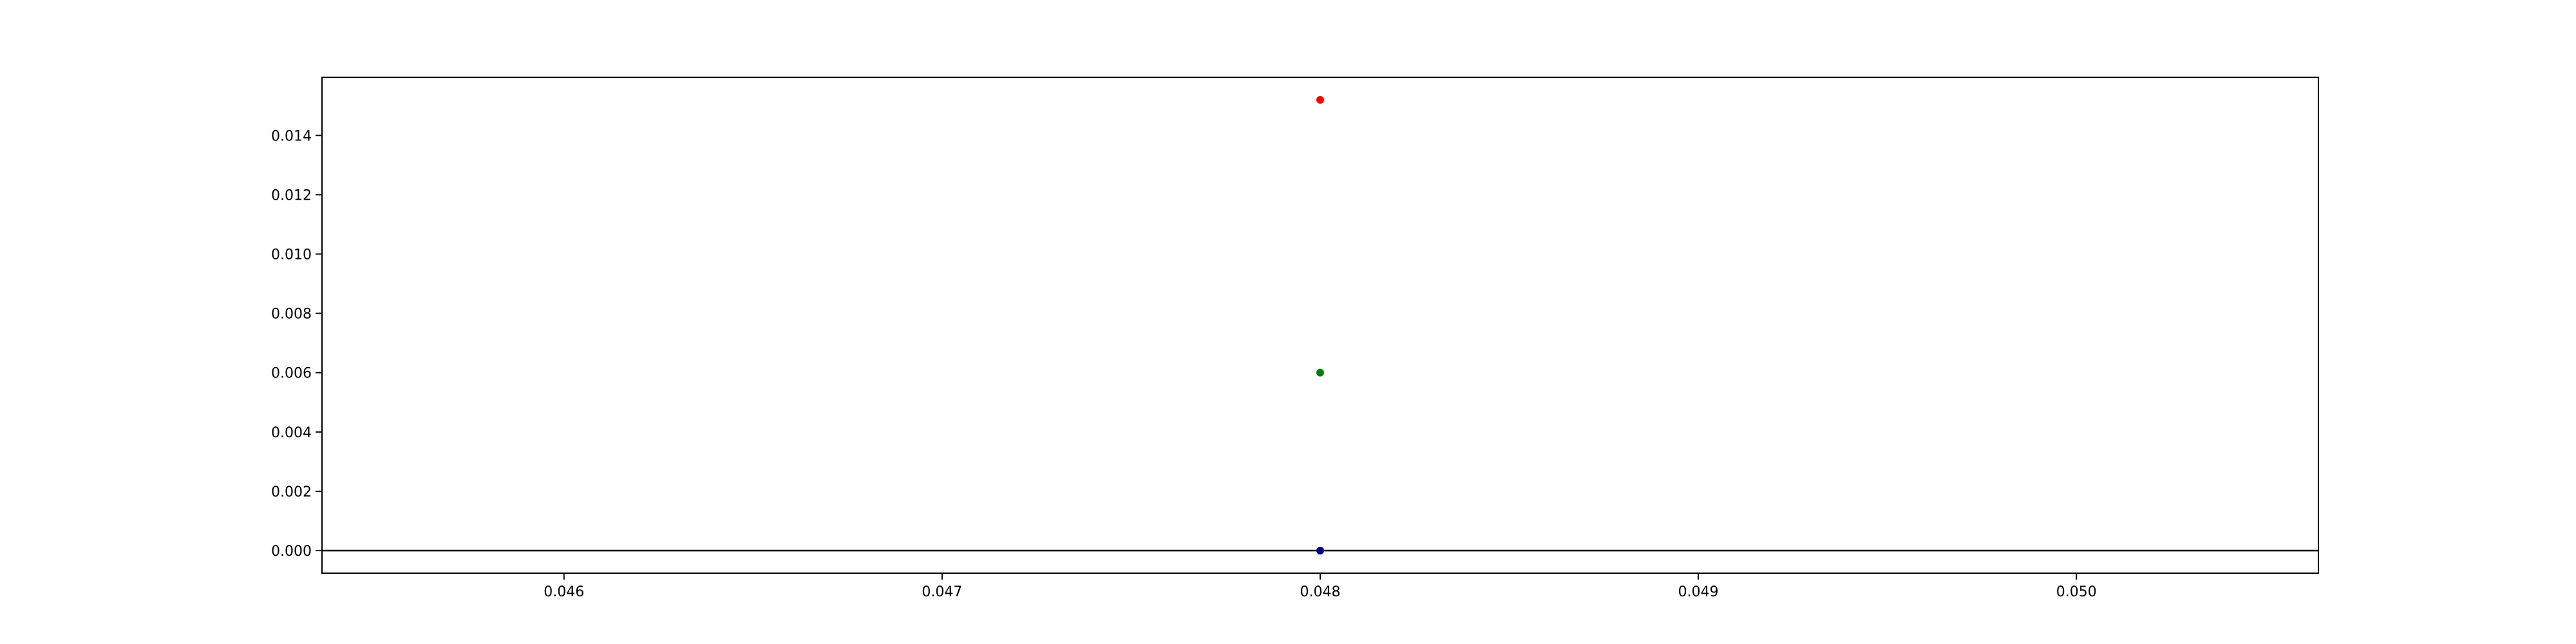 This screenshot has width=2576, height=644. I want to click on x-axis-ticks: 0.046 0.047 0.048 0.049 0.050, so click(1320, 587).